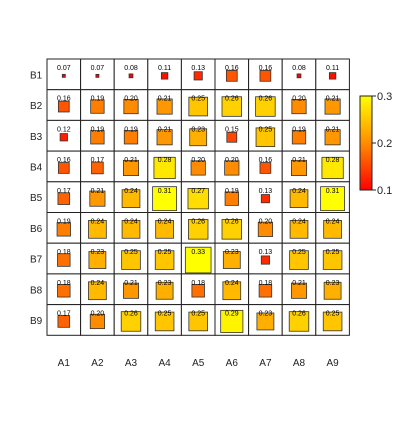  I want to click on cell-value-label: 0.18, so click(64, 283).